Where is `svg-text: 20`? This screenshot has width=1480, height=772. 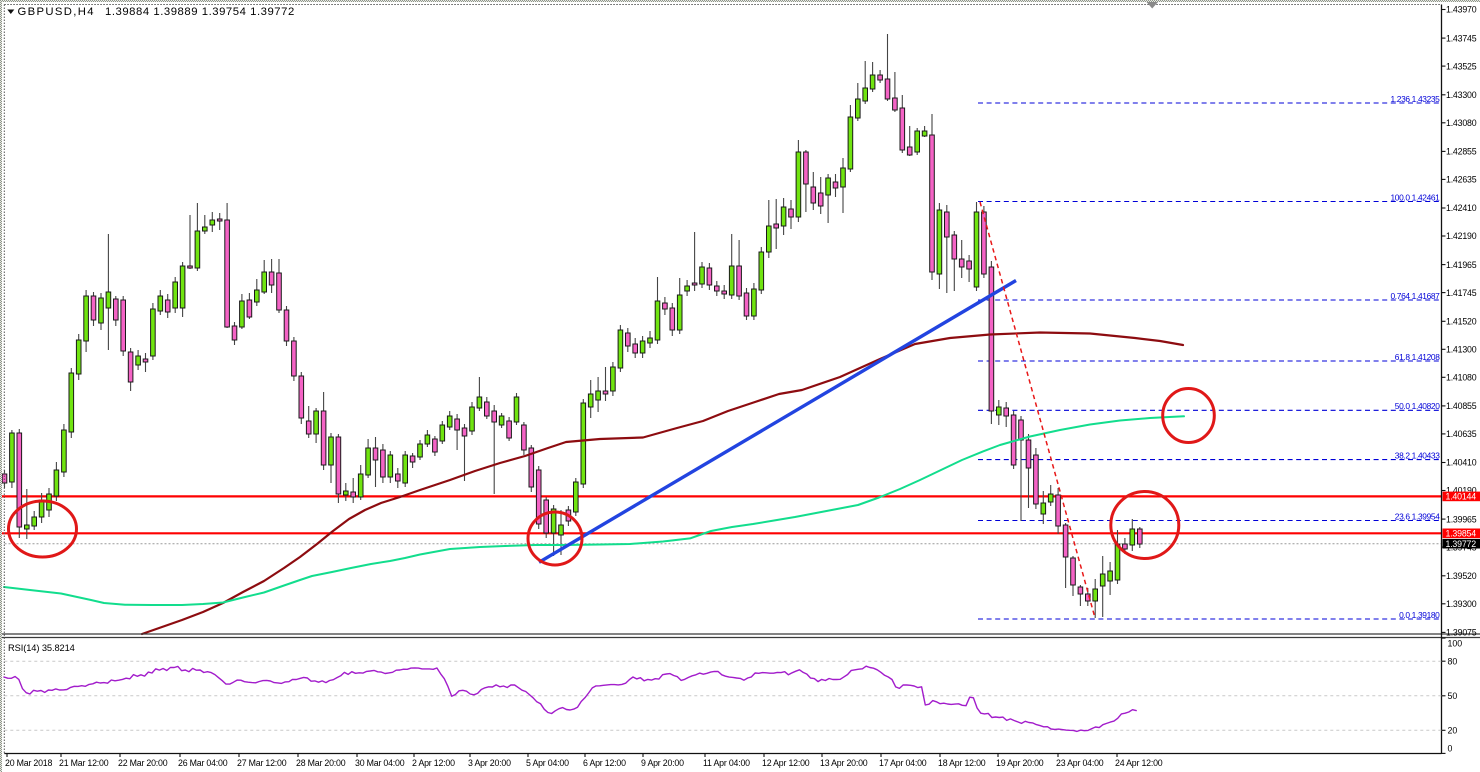 svg-text: 20 is located at coordinates (1453, 731).